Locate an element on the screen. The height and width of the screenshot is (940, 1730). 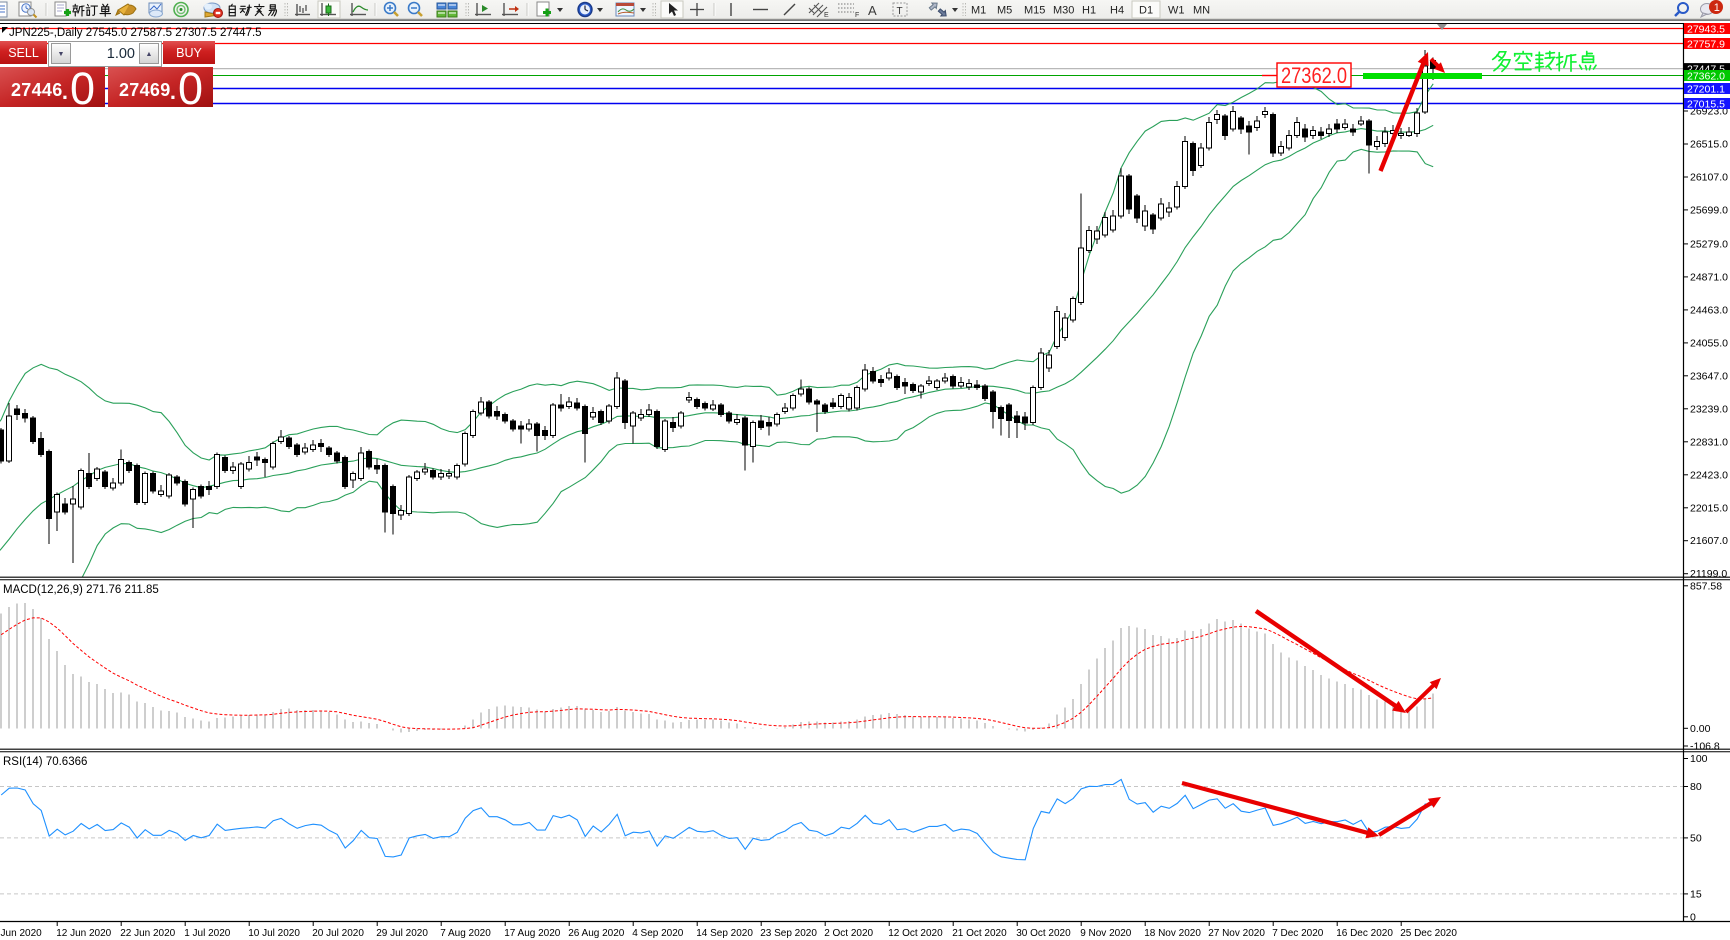
svg-text: M5 is located at coordinates (1004, 11).